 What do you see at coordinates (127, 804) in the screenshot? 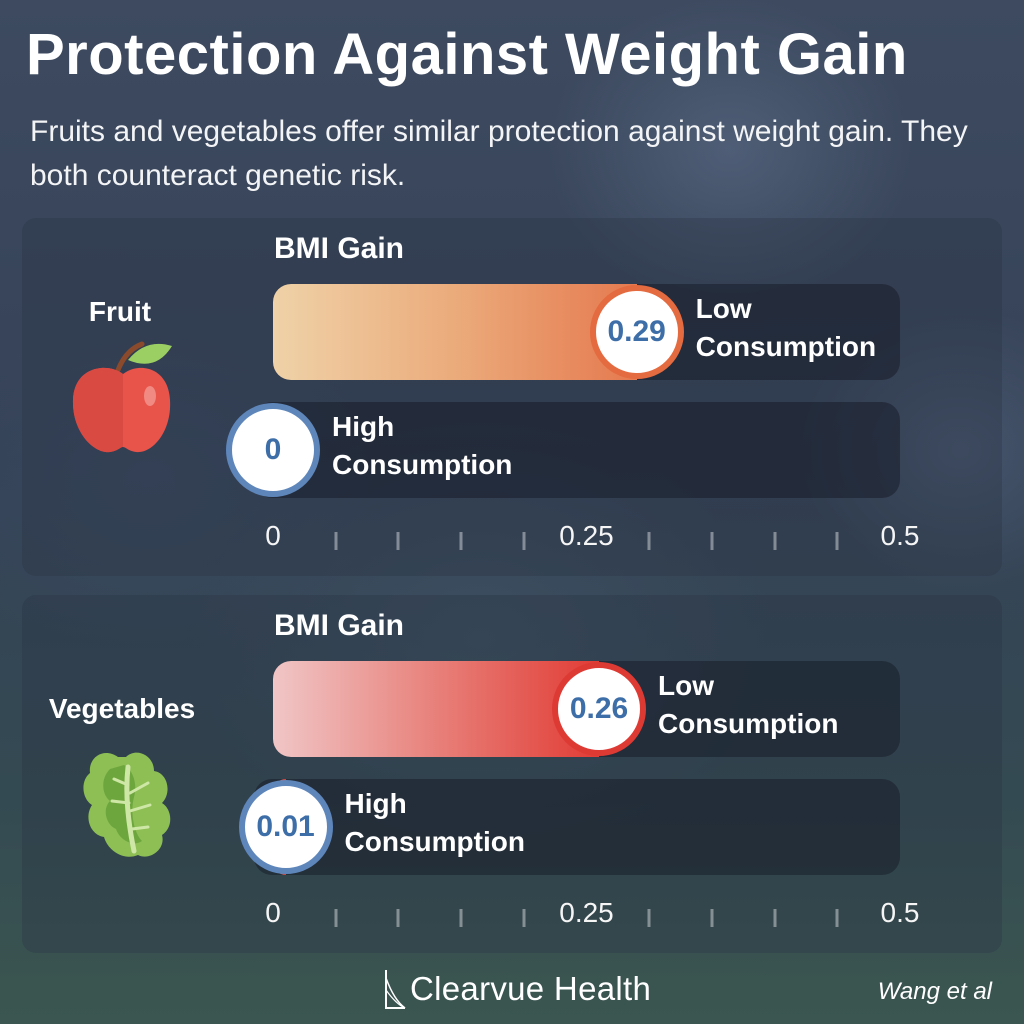
I see `lettuce-icon` at bounding box center [127, 804].